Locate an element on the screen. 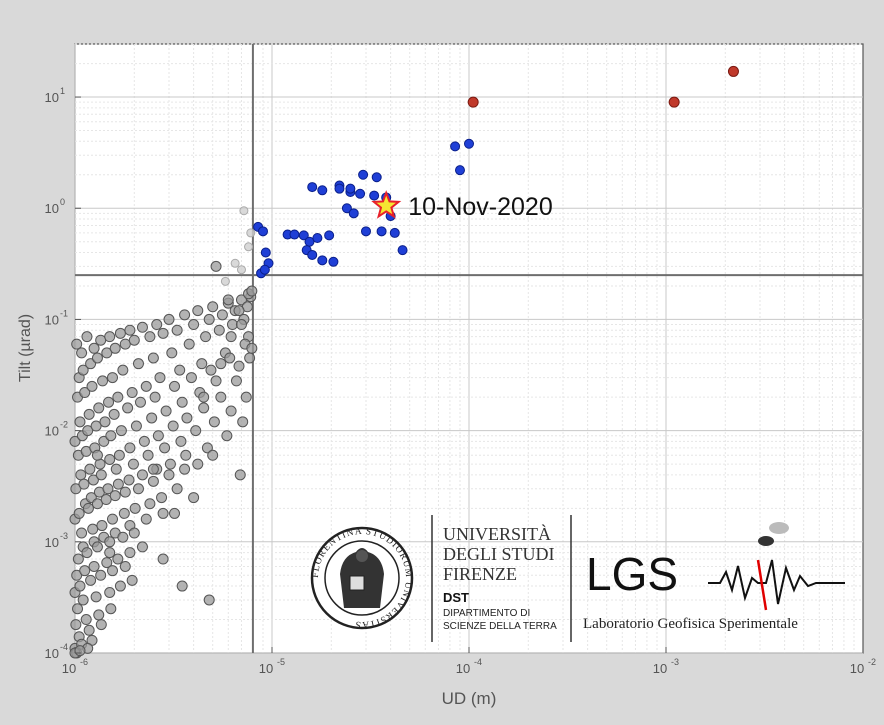  x-tick-exponent: -6 is located at coordinates (84, 662).